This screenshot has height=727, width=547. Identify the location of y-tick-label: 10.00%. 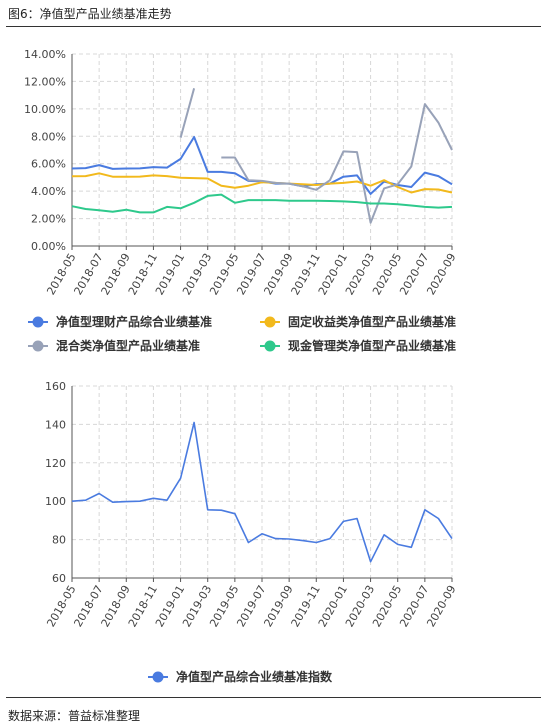
(45, 109).